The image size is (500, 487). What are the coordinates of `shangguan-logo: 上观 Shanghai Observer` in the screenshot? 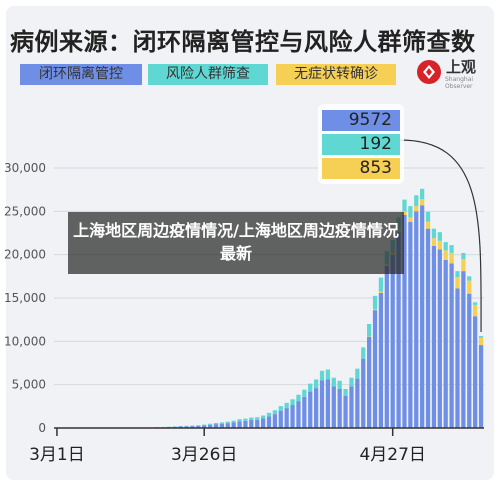 It's located at (452, 74).